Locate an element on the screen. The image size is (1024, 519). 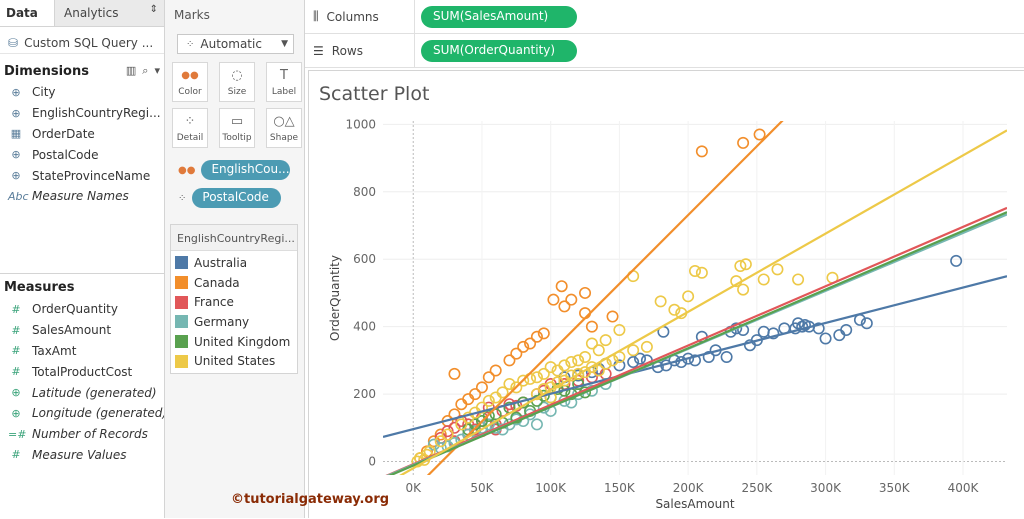
field-item: ▦ OrderDate is located at coordinates (82, 134).